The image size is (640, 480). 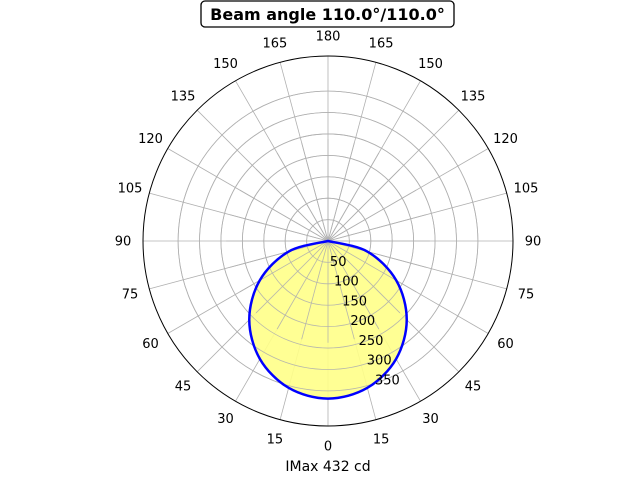 I want to click on chart-title: Beam angle 110.0°/110.0°, so click(x=327, y=14).